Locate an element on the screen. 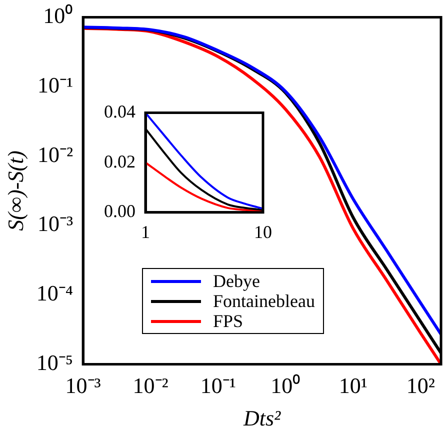  y-tick-label: 10⁻¹ is located at coordinates (55, 85).